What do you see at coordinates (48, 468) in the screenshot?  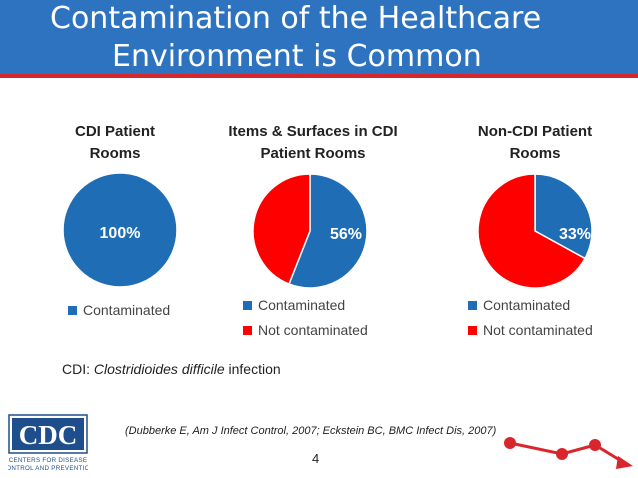 I see `svg-text: CONTROL AND PREVENTION` at bounding box center [48, 468].